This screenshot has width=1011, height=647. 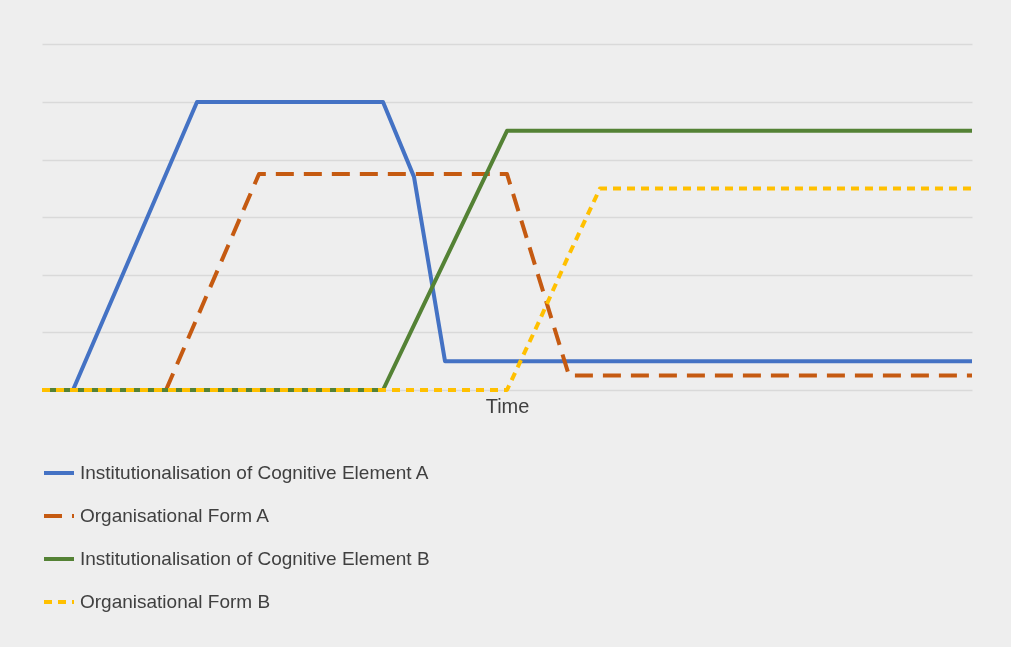 What do you see at coordinates (507, 405) in the screenshot?
I see `x-axis-title: Time` at bounding box center [507, 405].